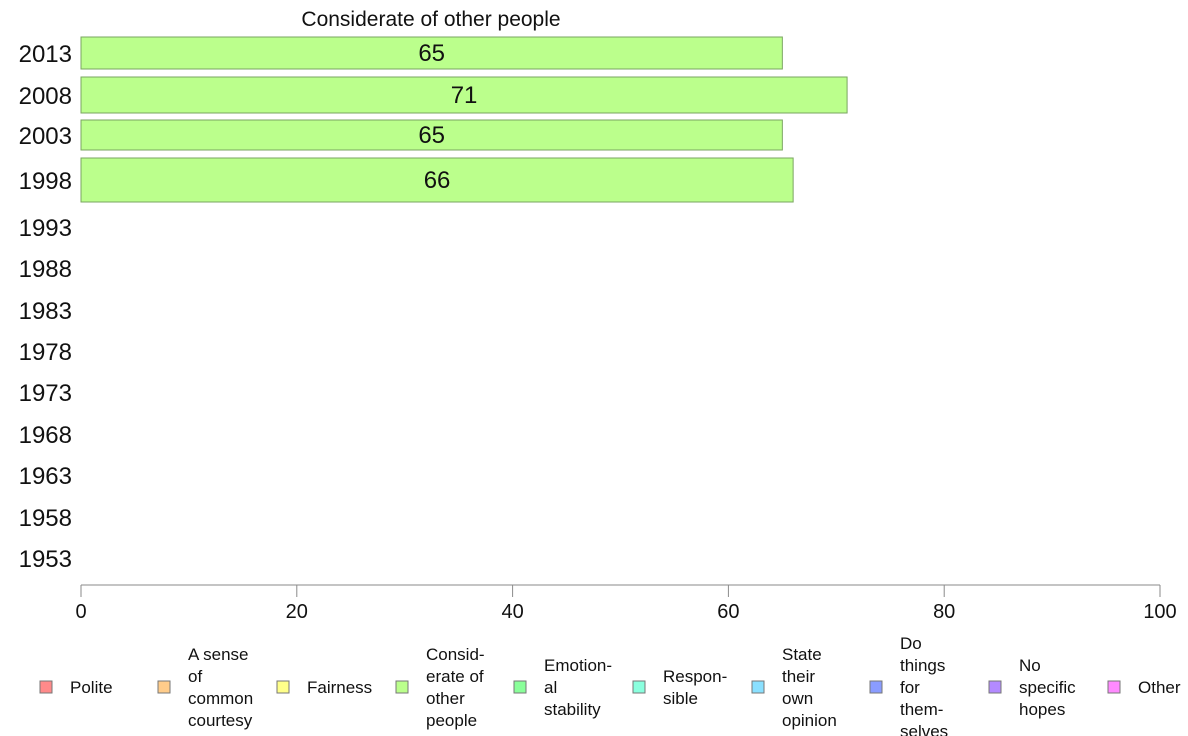 The height and width of the screenshot is (736, 1188). I want to click on bar-2003, so click(431, 135).